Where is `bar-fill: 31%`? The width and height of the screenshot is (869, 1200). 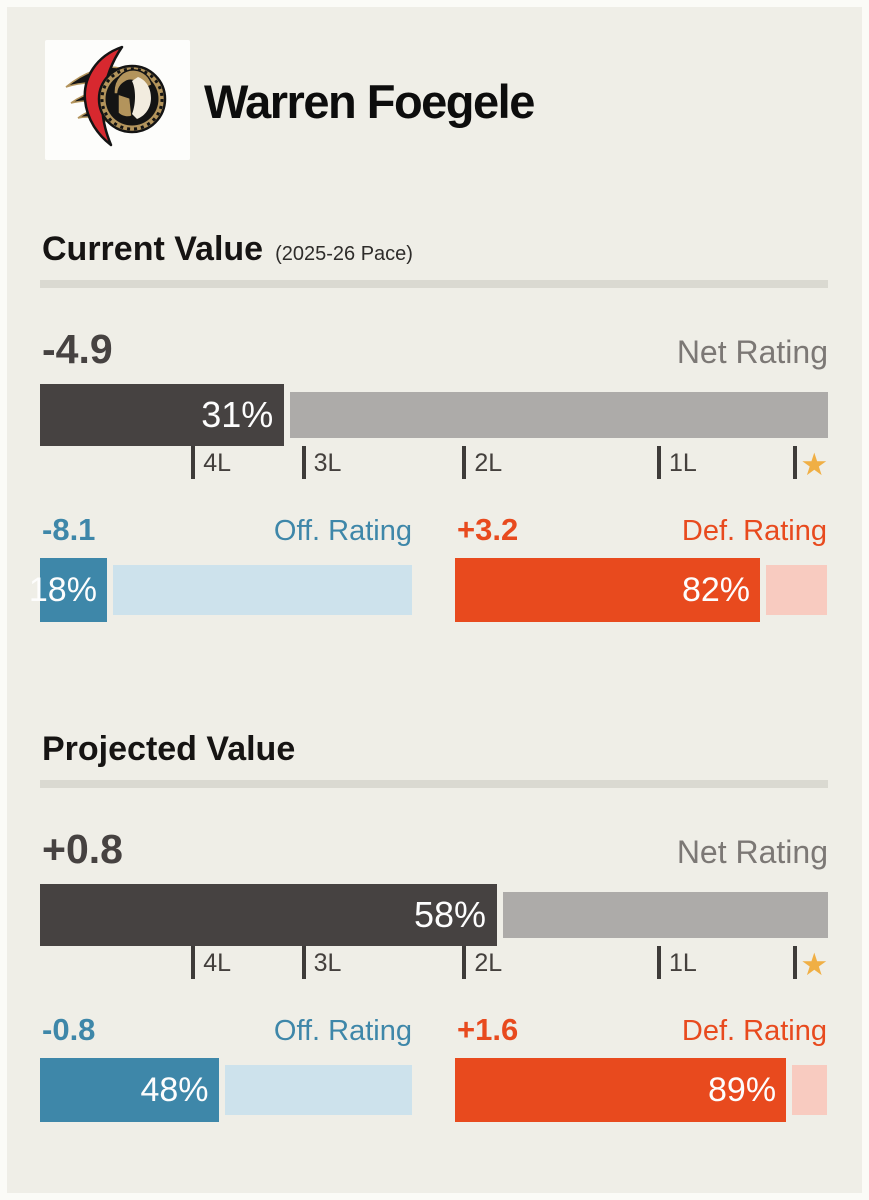 bar-fill: 31% is located at coordinates (162, 415).